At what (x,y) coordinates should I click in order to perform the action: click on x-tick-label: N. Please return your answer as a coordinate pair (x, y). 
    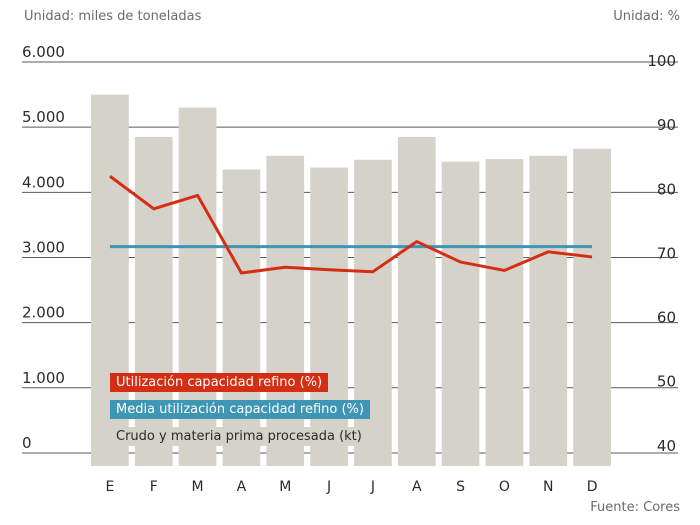
    Looking at the image, I should click on (548, 487).